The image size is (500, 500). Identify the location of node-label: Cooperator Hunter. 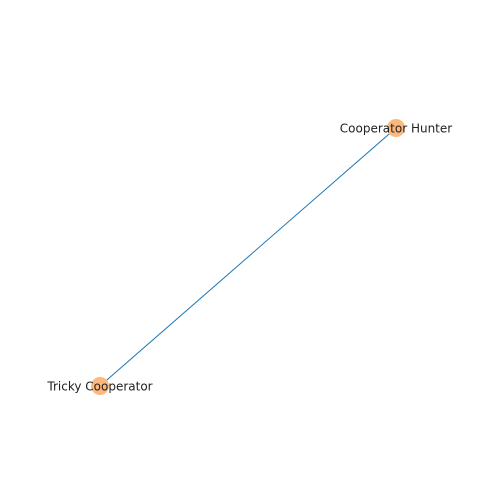
(396, 129).